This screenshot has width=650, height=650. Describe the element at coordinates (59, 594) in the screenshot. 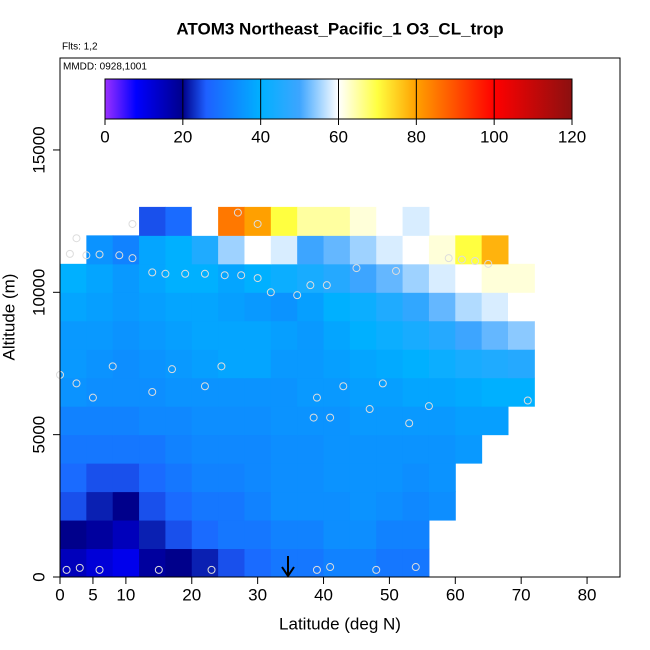

I see `x-tick-label: 0` at that location.